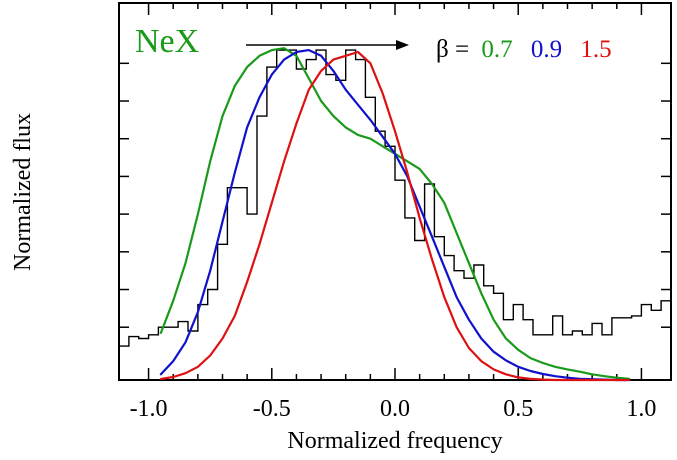 The height and width of the screenshot is (460, 677). What do you see at coordinates (167, 41) in the screenshot?
I see `ion-label: NeX` at bounding box center [167, 41].